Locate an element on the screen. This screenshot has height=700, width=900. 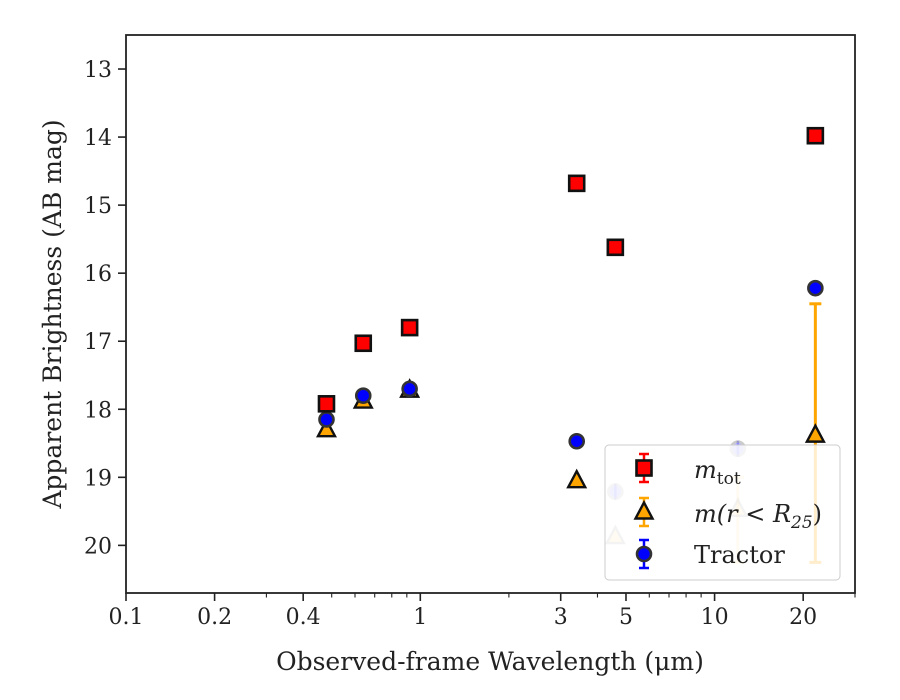
y-axis-label: Apparent Brightness (AB mag) is located at coordinates (52, 314).